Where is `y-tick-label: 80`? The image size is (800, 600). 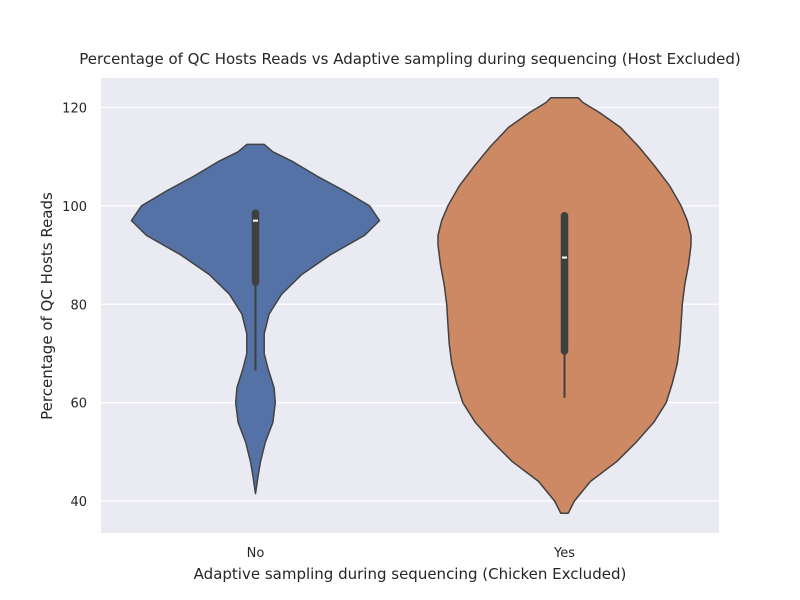
y-tick-label: 80 is located at coordinates (78, 305).